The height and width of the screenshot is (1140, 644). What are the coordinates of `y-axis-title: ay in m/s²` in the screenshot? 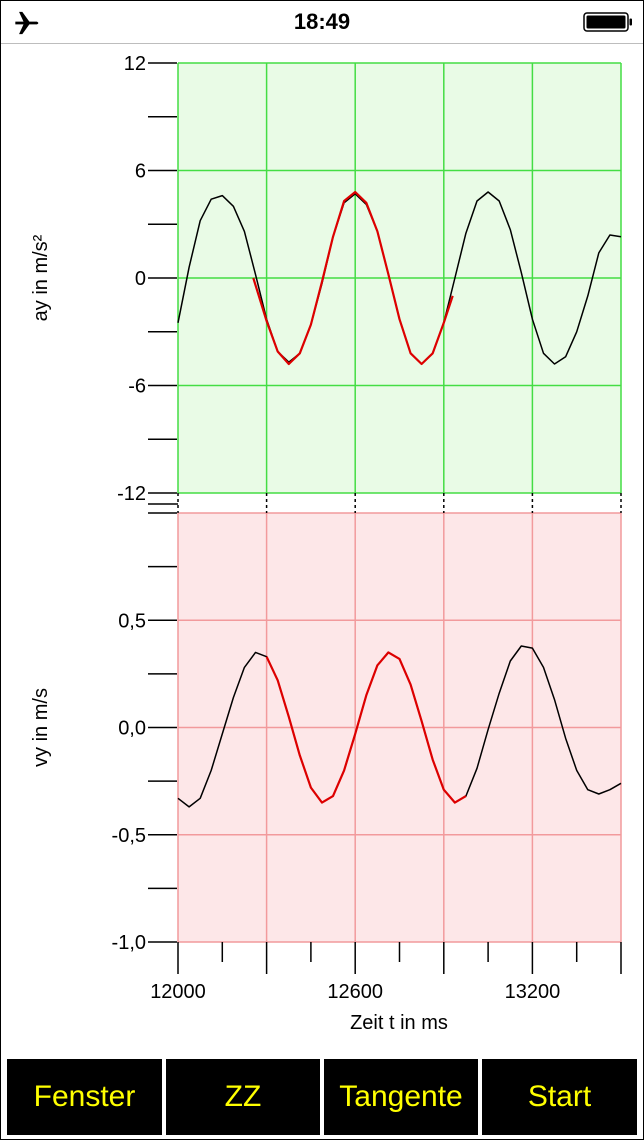 It's located at (41, 277).